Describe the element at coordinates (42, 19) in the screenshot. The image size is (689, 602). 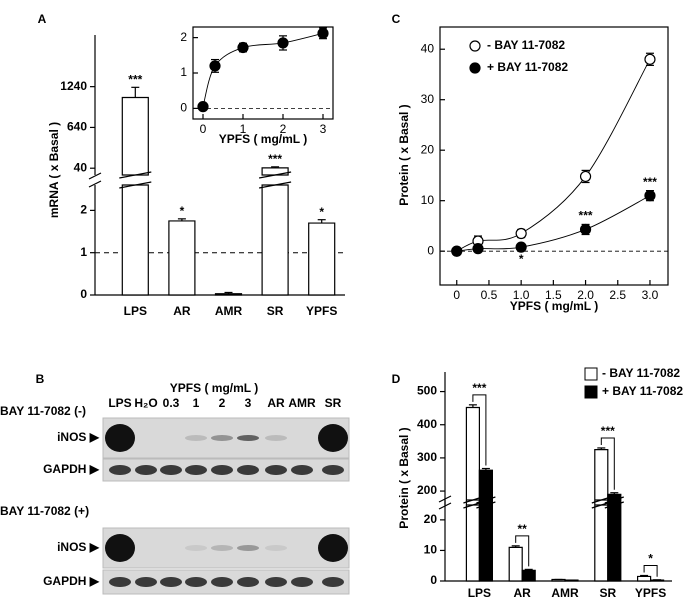
I see `panel-letter: A` at that location.